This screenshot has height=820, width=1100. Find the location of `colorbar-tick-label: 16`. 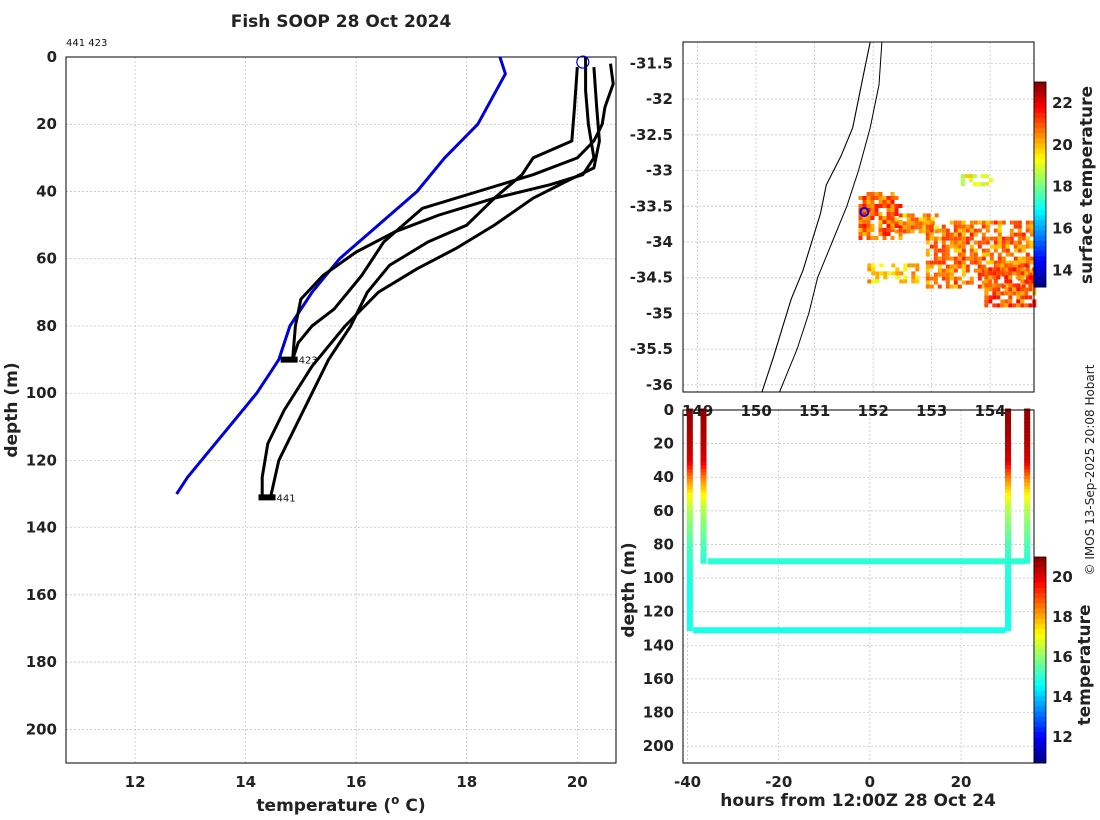

colorbar-tick-label: 16 is located at coordinates (1062, 657).